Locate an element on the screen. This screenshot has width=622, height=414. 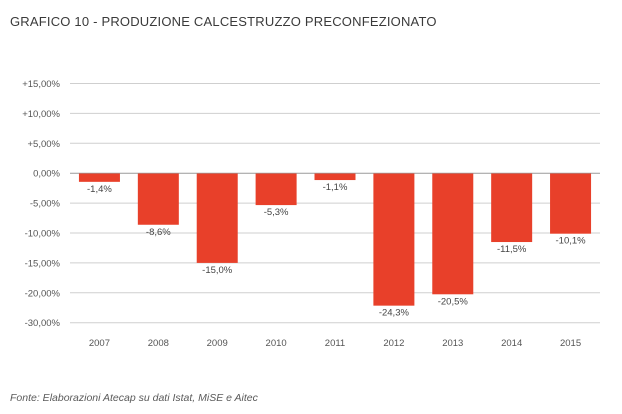
y-tick-label: -10,00% is located at coordinates (43, 234).